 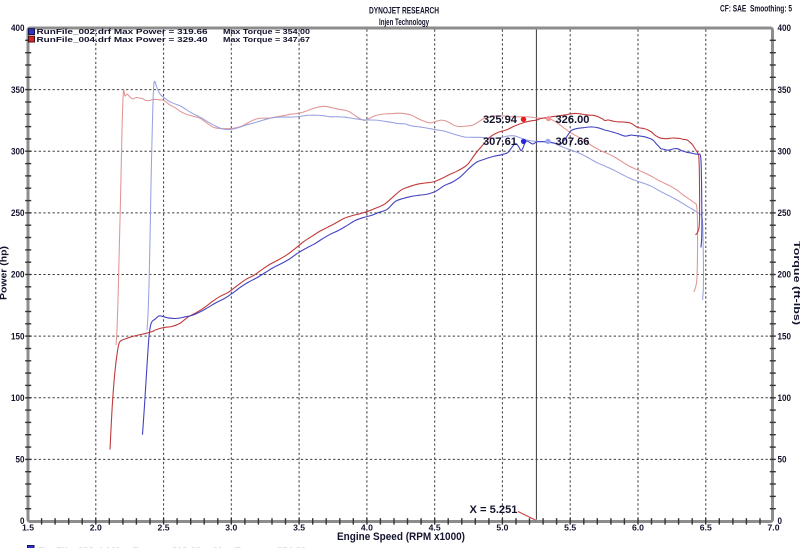 I want to click on svg-text: Injen Technology, so click(x=404, y=22).